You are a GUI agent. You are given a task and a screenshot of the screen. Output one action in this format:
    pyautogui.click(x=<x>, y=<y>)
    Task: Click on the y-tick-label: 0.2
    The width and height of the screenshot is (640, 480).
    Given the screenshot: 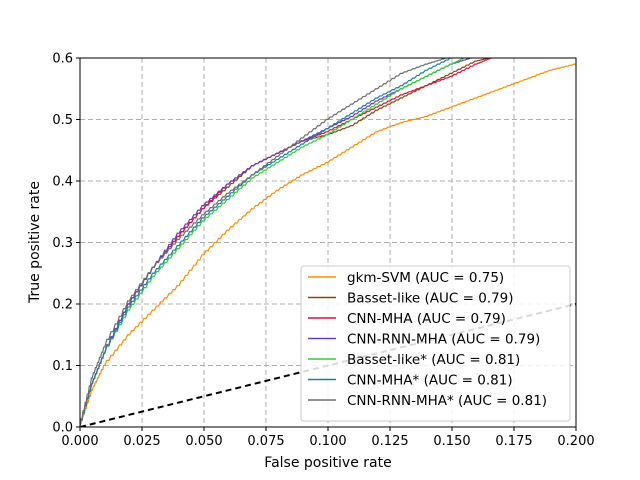 What is the action you would take?
    pyautogui.click(x=62, y=305)
    